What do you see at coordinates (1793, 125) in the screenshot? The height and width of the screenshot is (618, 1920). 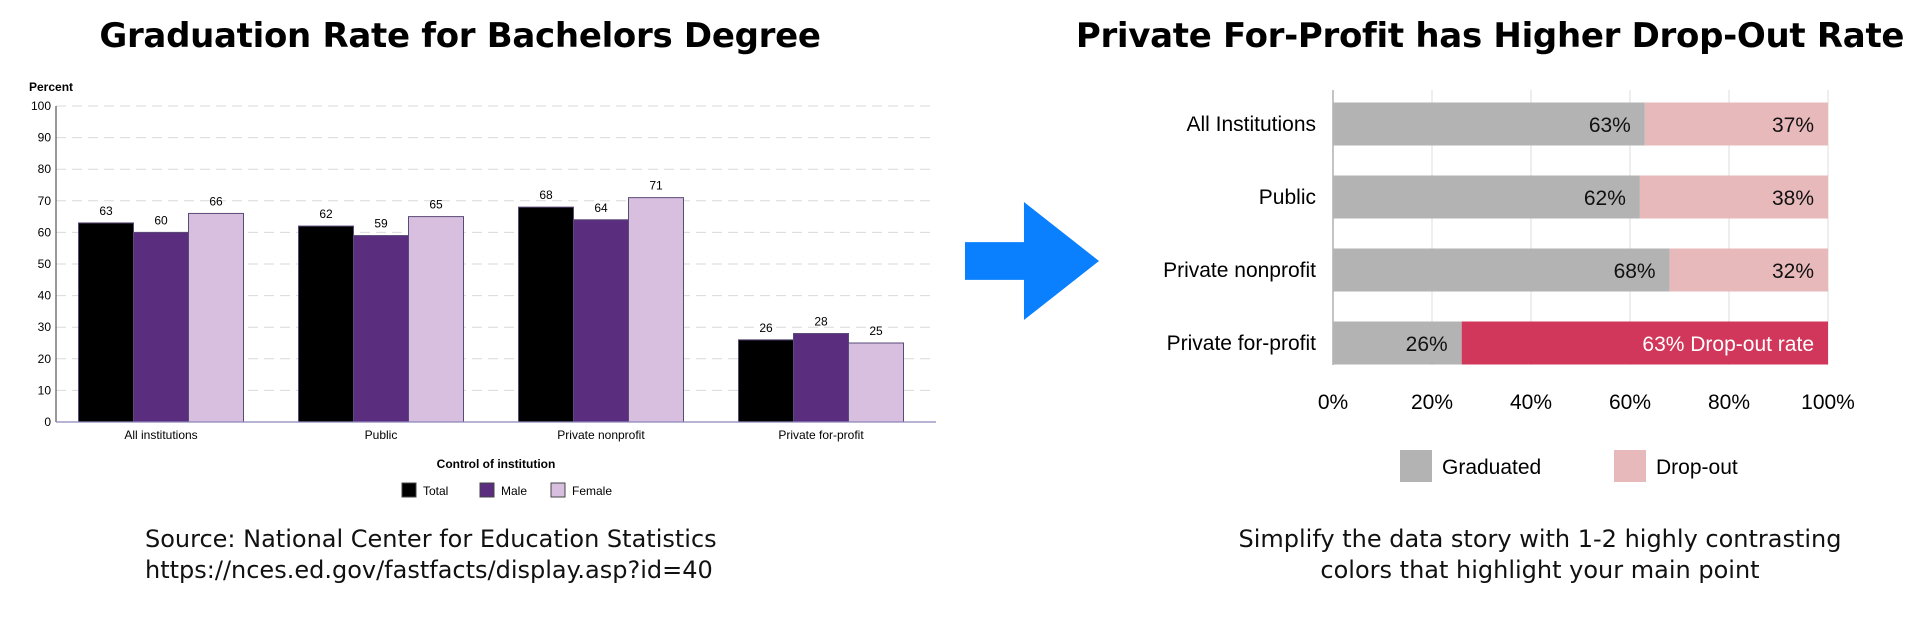 I see `bar-value-label: 37%` at bounding box center [1793, 125].